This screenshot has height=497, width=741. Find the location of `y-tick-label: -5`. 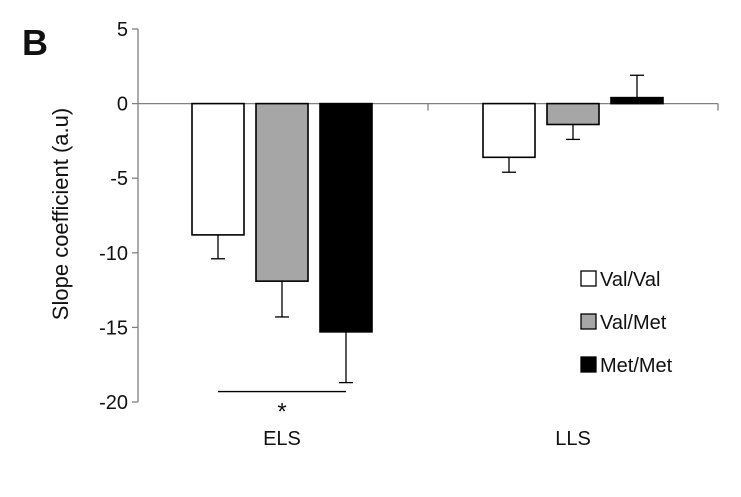

y-tick-label: -5 is located at coordinates (119, 179).